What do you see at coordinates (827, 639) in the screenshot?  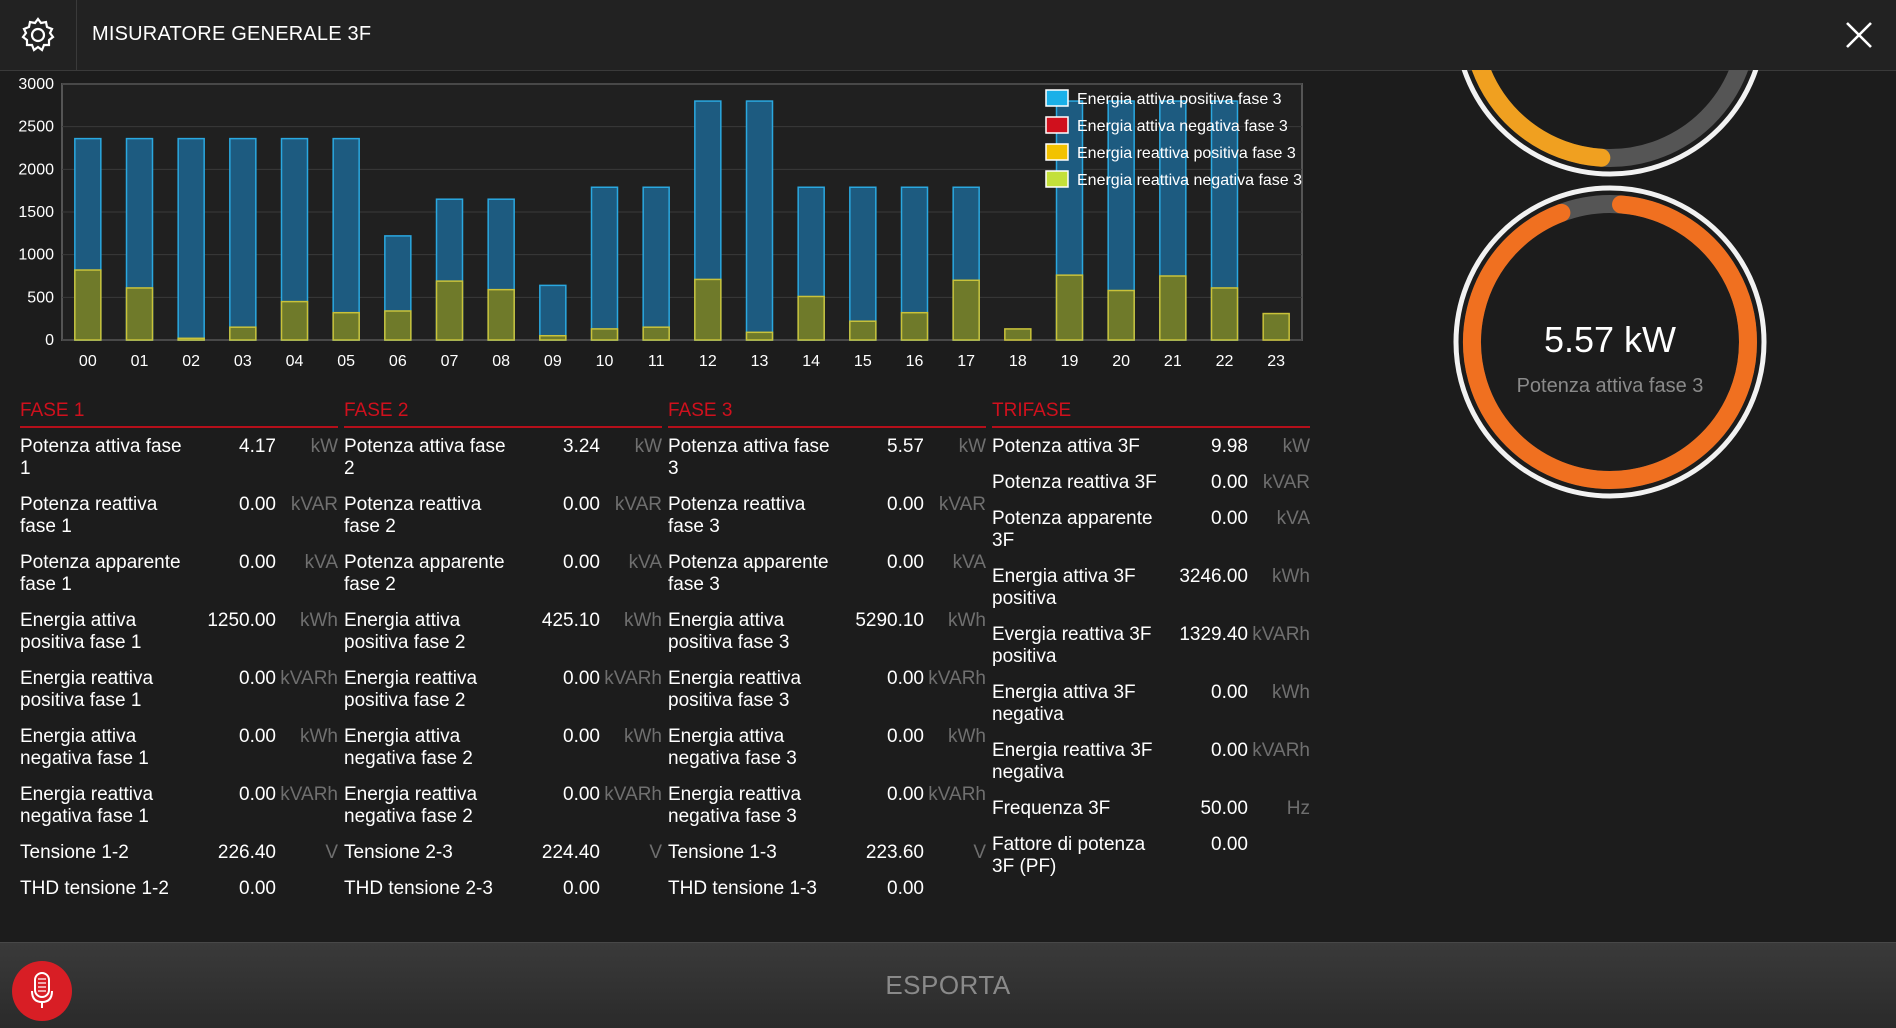 I see `table-row: Energia attiva positiva fase 3 5290.10 kWh` at bounding box center [827, 639].